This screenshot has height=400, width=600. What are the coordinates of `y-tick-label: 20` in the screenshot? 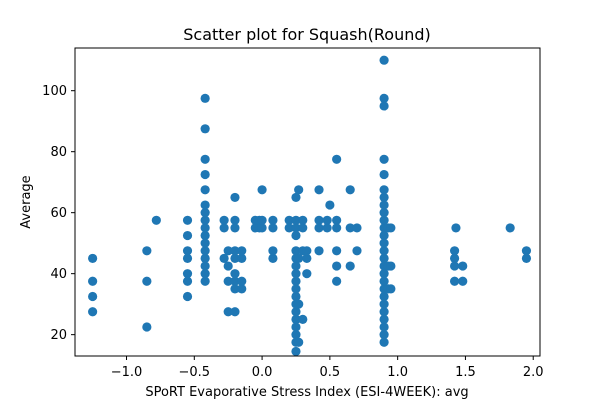 It's located at (58, 335).